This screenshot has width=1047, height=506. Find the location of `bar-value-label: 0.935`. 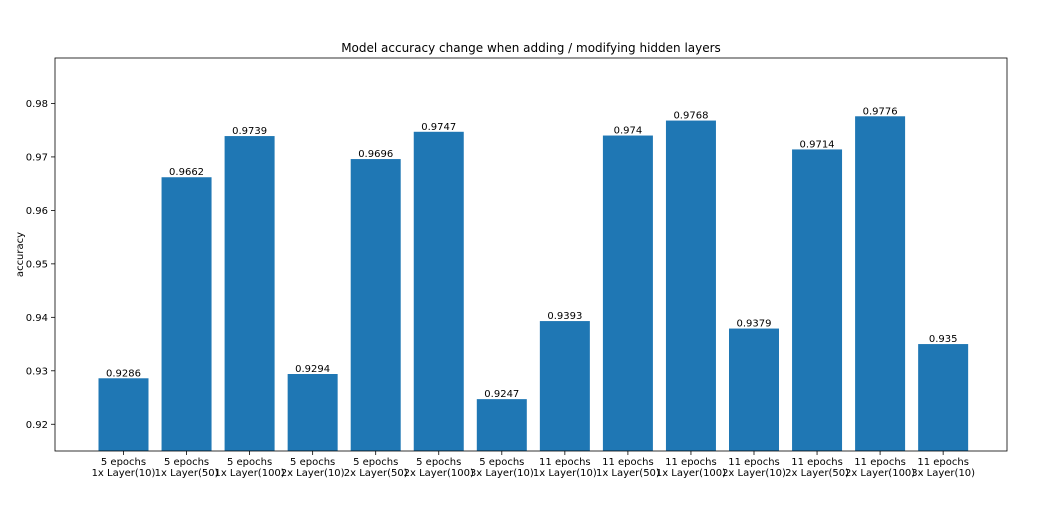

bar-value-label: 0.935 is located at coordinates (943, 339).